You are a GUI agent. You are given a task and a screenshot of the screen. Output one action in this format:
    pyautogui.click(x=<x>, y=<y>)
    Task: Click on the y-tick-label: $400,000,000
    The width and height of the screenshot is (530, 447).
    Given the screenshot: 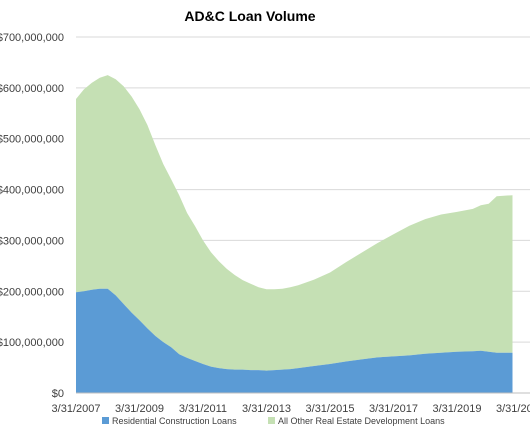 What is the action you would take?
    pyautogui.click(x=32, y=191)
    